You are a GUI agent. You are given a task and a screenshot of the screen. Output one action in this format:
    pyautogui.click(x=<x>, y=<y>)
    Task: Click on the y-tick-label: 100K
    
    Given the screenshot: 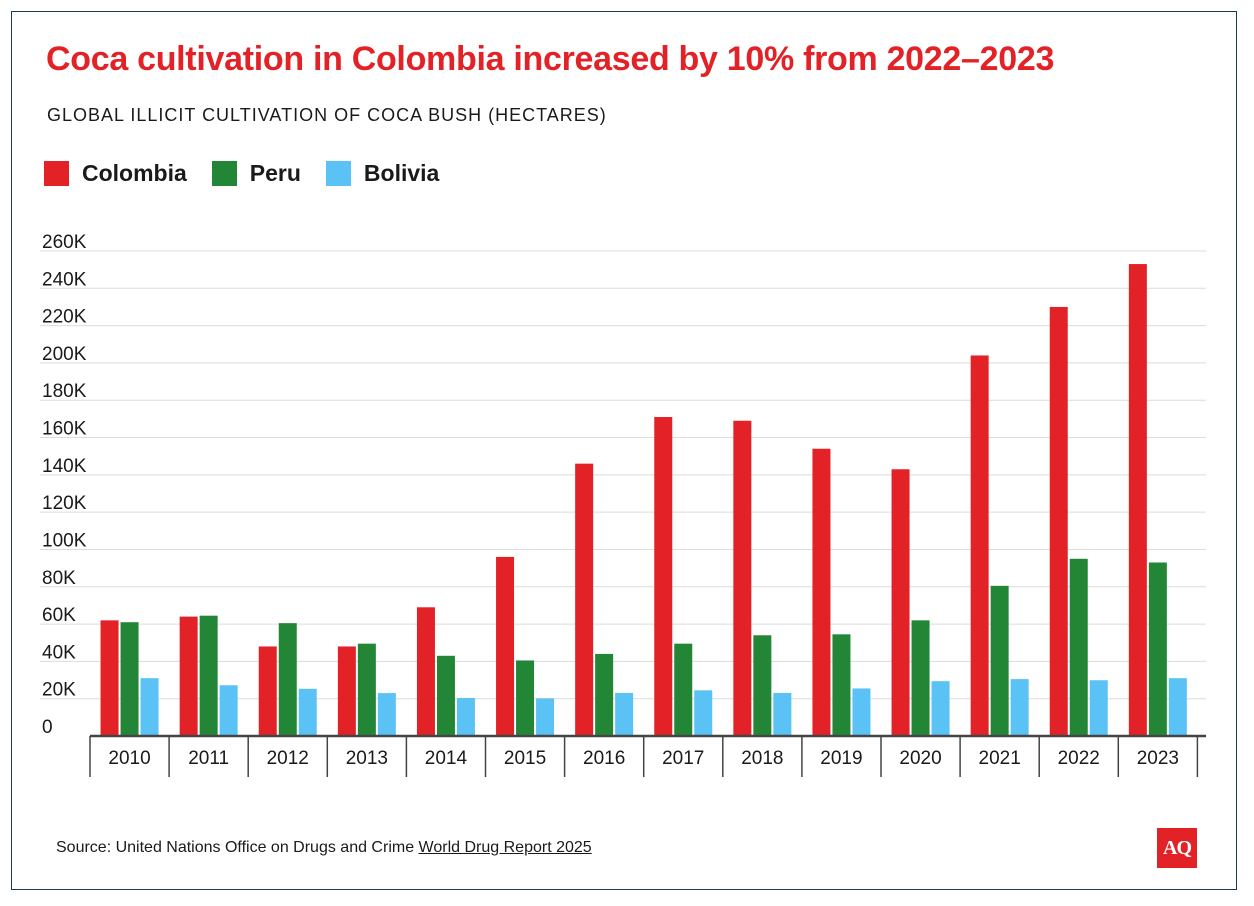 What is the action you would take?
    pyautogui.click(x=64, y=540)
    